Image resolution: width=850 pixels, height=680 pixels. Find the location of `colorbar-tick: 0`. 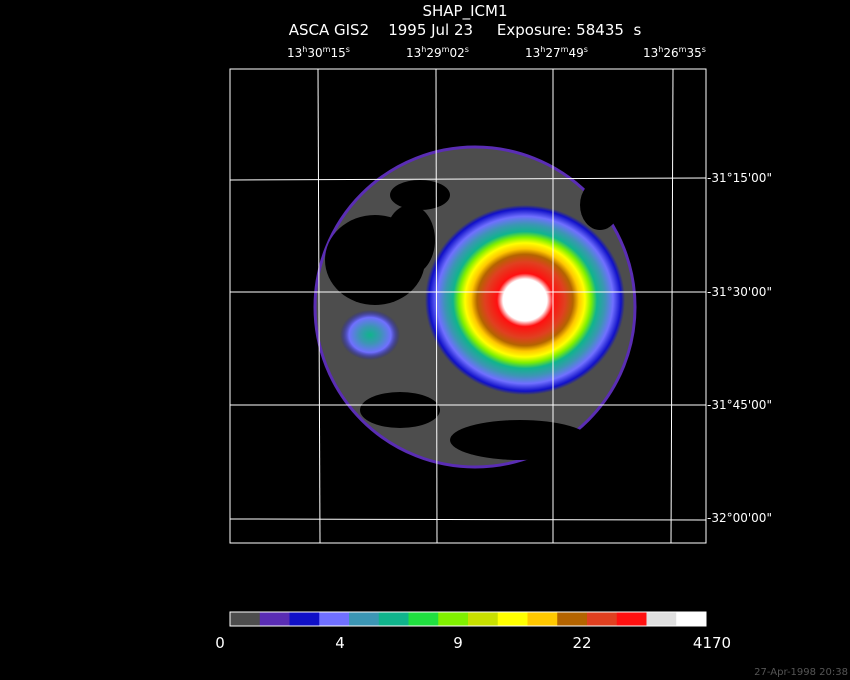

colorbar-tick: 0 is located at coordinates (220, 643).